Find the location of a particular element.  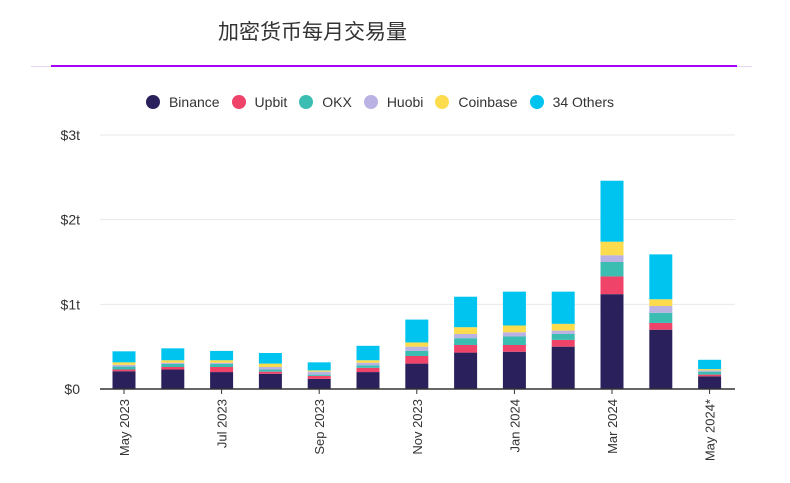

y-tick-label: $2t is located at coordinates (71, 220).